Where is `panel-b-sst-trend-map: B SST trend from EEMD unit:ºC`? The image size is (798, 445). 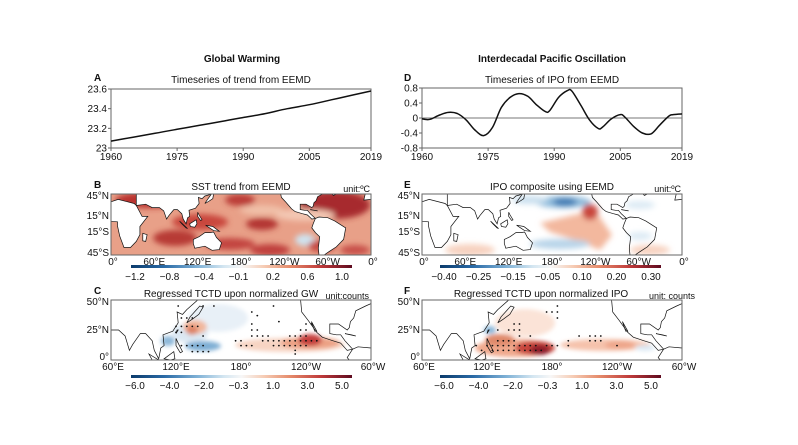
panel-b-sst-trend-map: B SST trend from EEMD unit:ºC is located at coordinates (232, 231).